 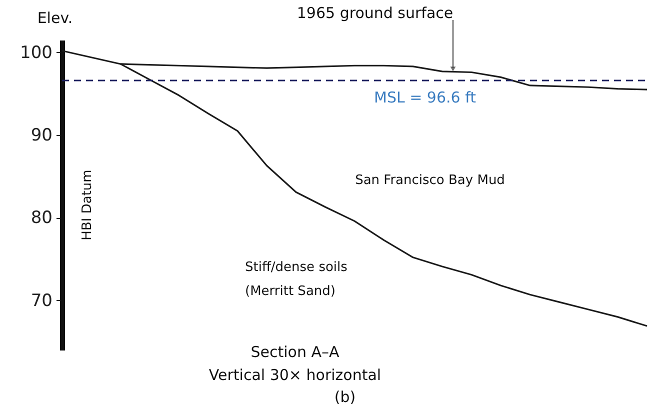 What do you see at coordinates (41, 218) in the screenshot?
I see `y-tick-label: 80` at bounding box center [41, 218].